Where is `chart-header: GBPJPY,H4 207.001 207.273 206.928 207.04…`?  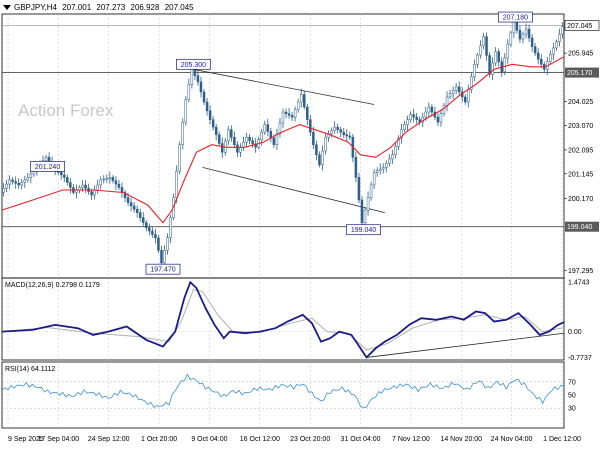 chart-header: GBPJPY,H4 207.001 207.273 206.928 207.04… is located at coordinates (105, 7).